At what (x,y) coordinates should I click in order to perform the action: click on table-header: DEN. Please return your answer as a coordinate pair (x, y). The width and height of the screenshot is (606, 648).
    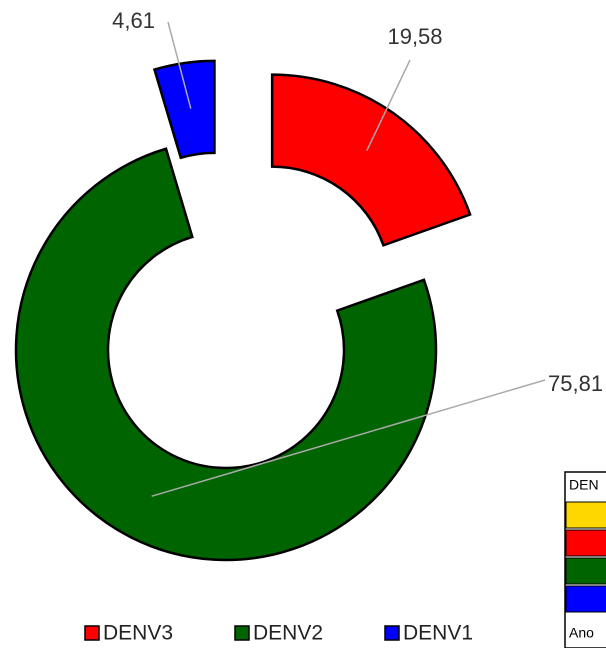
    Looking at the image, I should click on (584, 485).